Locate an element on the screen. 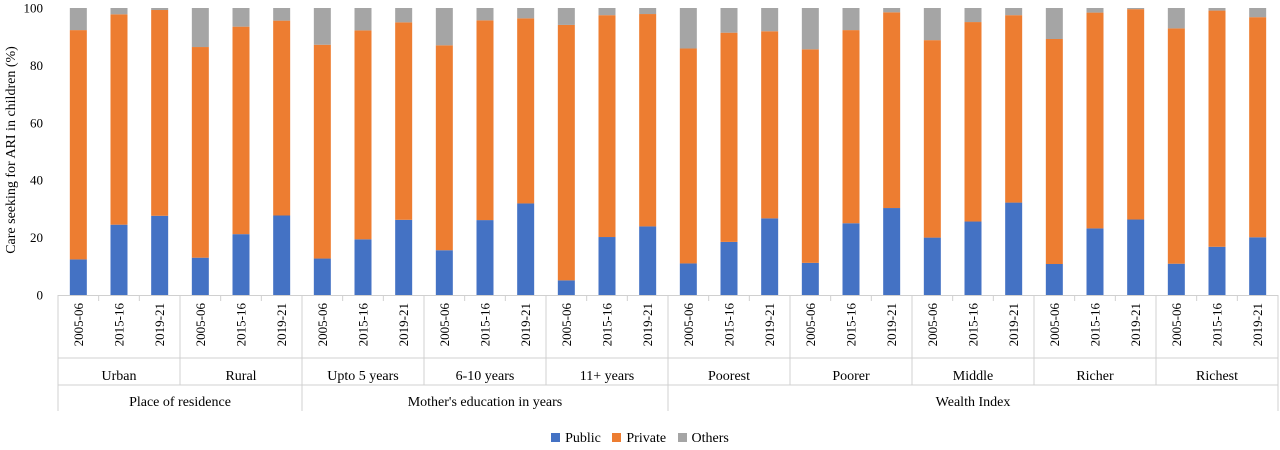 The width and height of the screenshot is (1280, 450). legend-swatch-others is located at coordinates (682, 437).